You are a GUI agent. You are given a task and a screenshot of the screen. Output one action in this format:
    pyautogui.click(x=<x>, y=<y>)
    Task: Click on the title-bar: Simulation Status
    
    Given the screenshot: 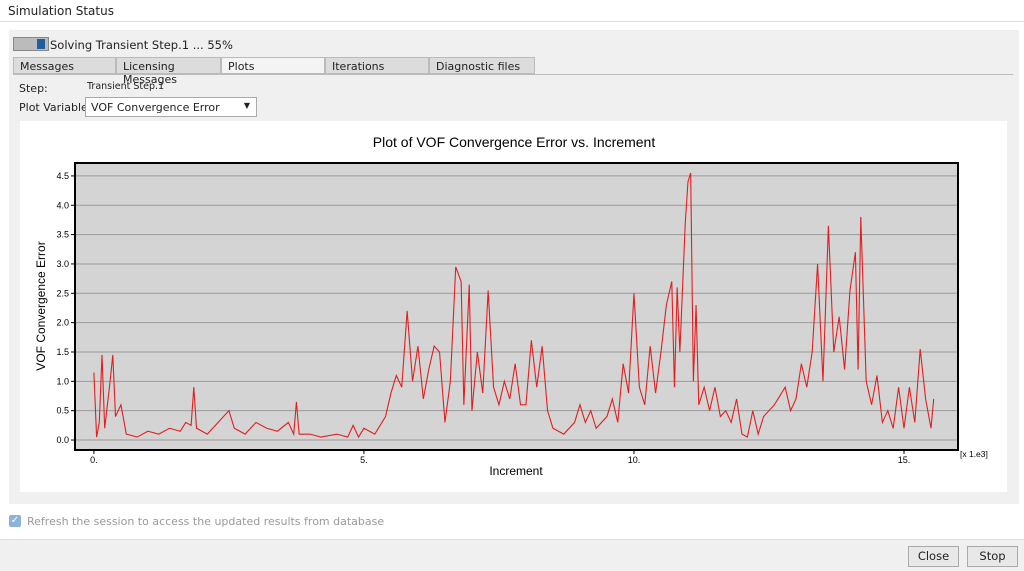 What is the action you would take?
    pyautogui.click(x=512, y=11)
    